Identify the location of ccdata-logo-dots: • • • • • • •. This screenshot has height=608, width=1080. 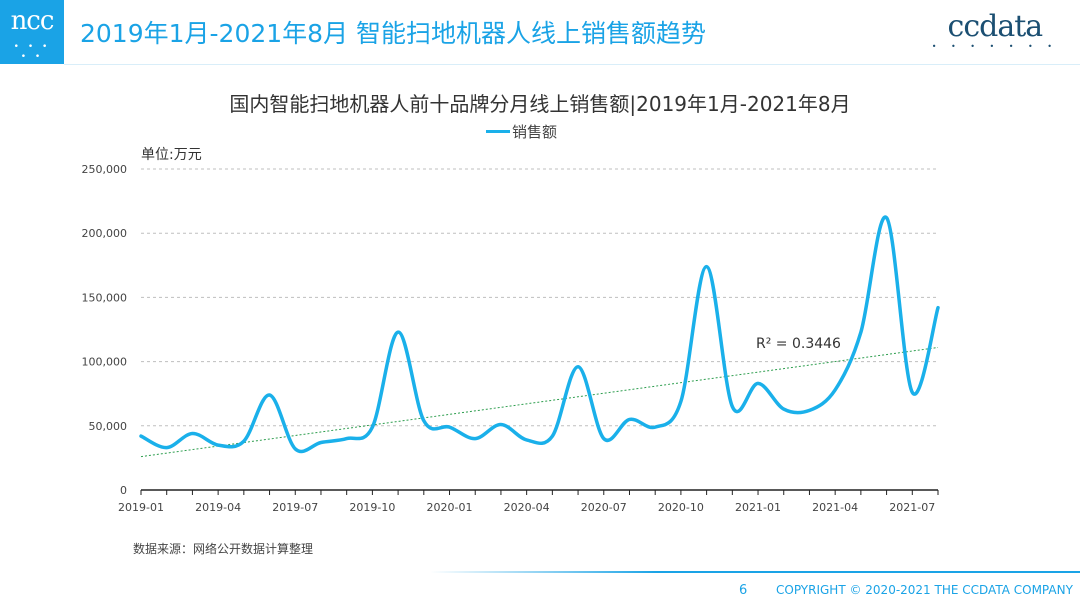
(994, 46).